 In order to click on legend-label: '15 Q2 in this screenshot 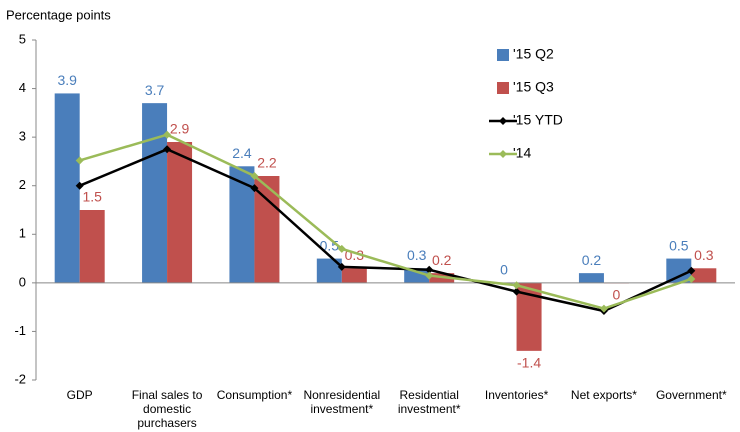, I will do `click(533, 54)`.